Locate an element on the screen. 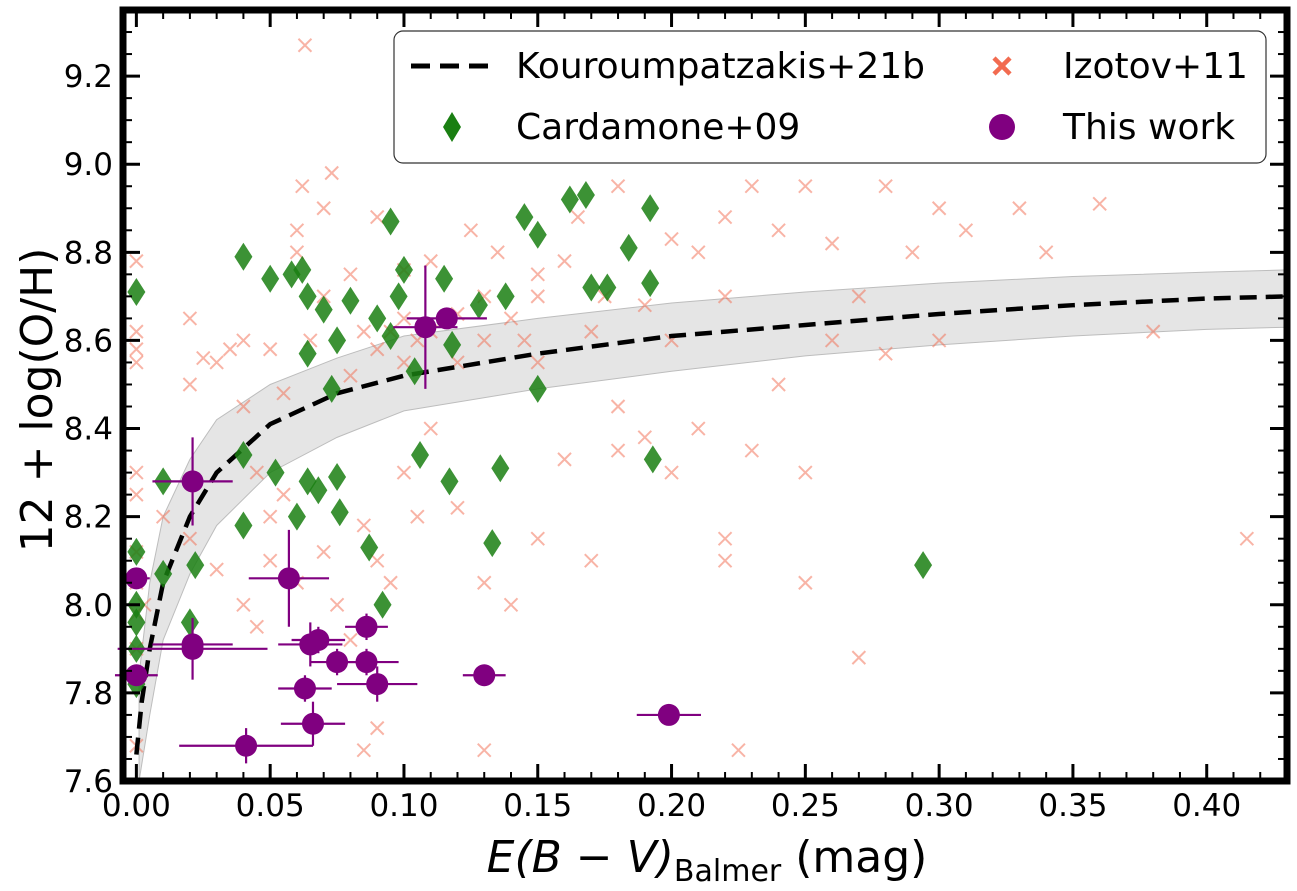 The width and height of the screenshot is (1297, 891). x-tick-labels: 0.00 0.05 0.10 0.15 0.20 0.25 0.30 0.35 0.40 is located at coordinates (671, 806).